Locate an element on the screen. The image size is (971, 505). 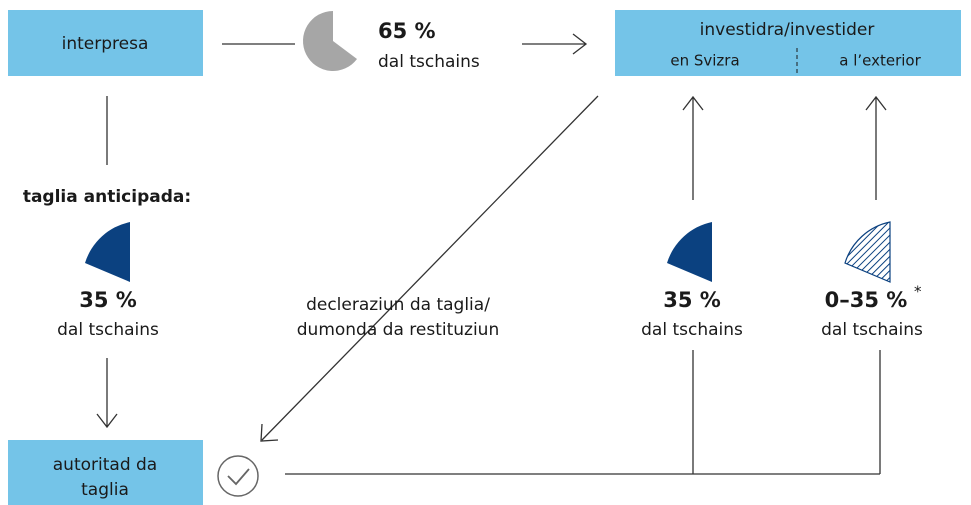
label: taglia anticipada: is located at coordinates (107, 197).